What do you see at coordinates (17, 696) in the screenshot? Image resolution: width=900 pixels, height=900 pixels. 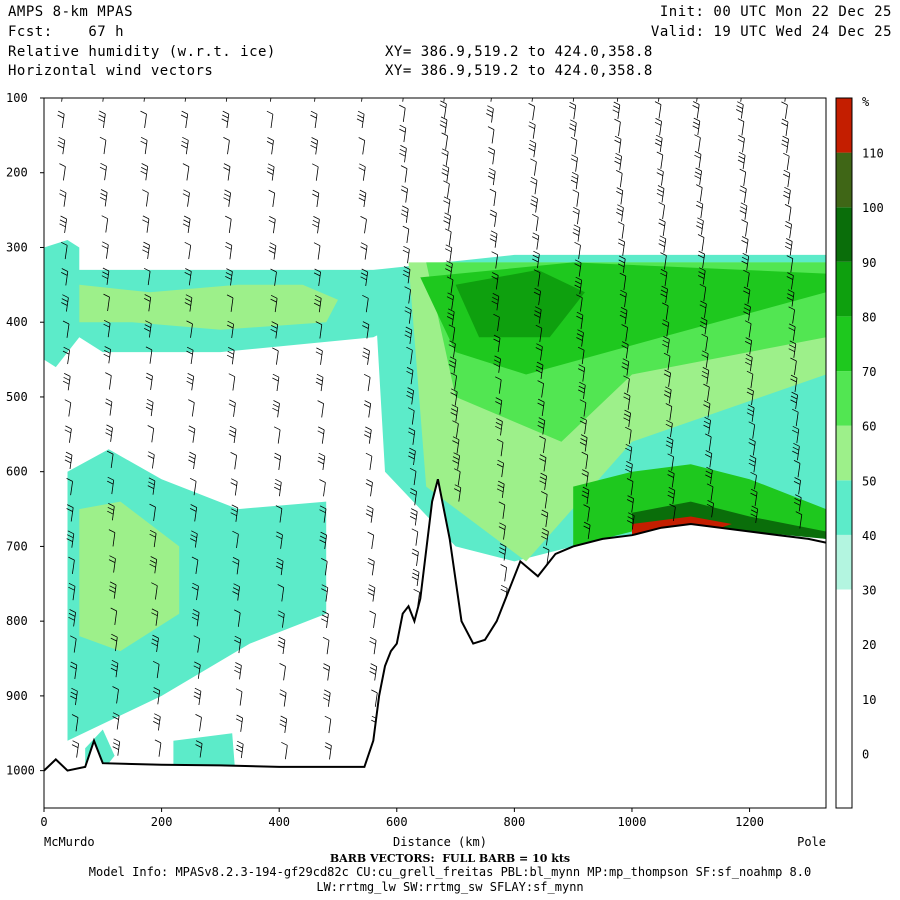 I see `y-tick-label: 900` at bounding box center [17, 696].